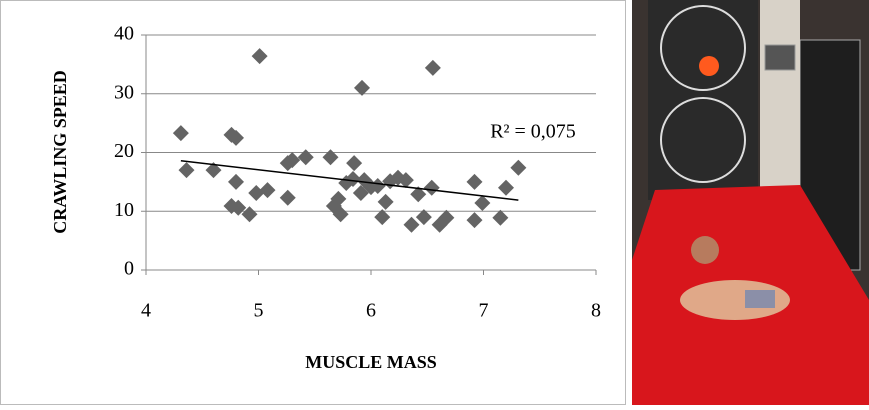  What do you see at coordinates (596, 311) in the screenshot?
I see `x-tick-label: 8` at bounding box center [596, 311].